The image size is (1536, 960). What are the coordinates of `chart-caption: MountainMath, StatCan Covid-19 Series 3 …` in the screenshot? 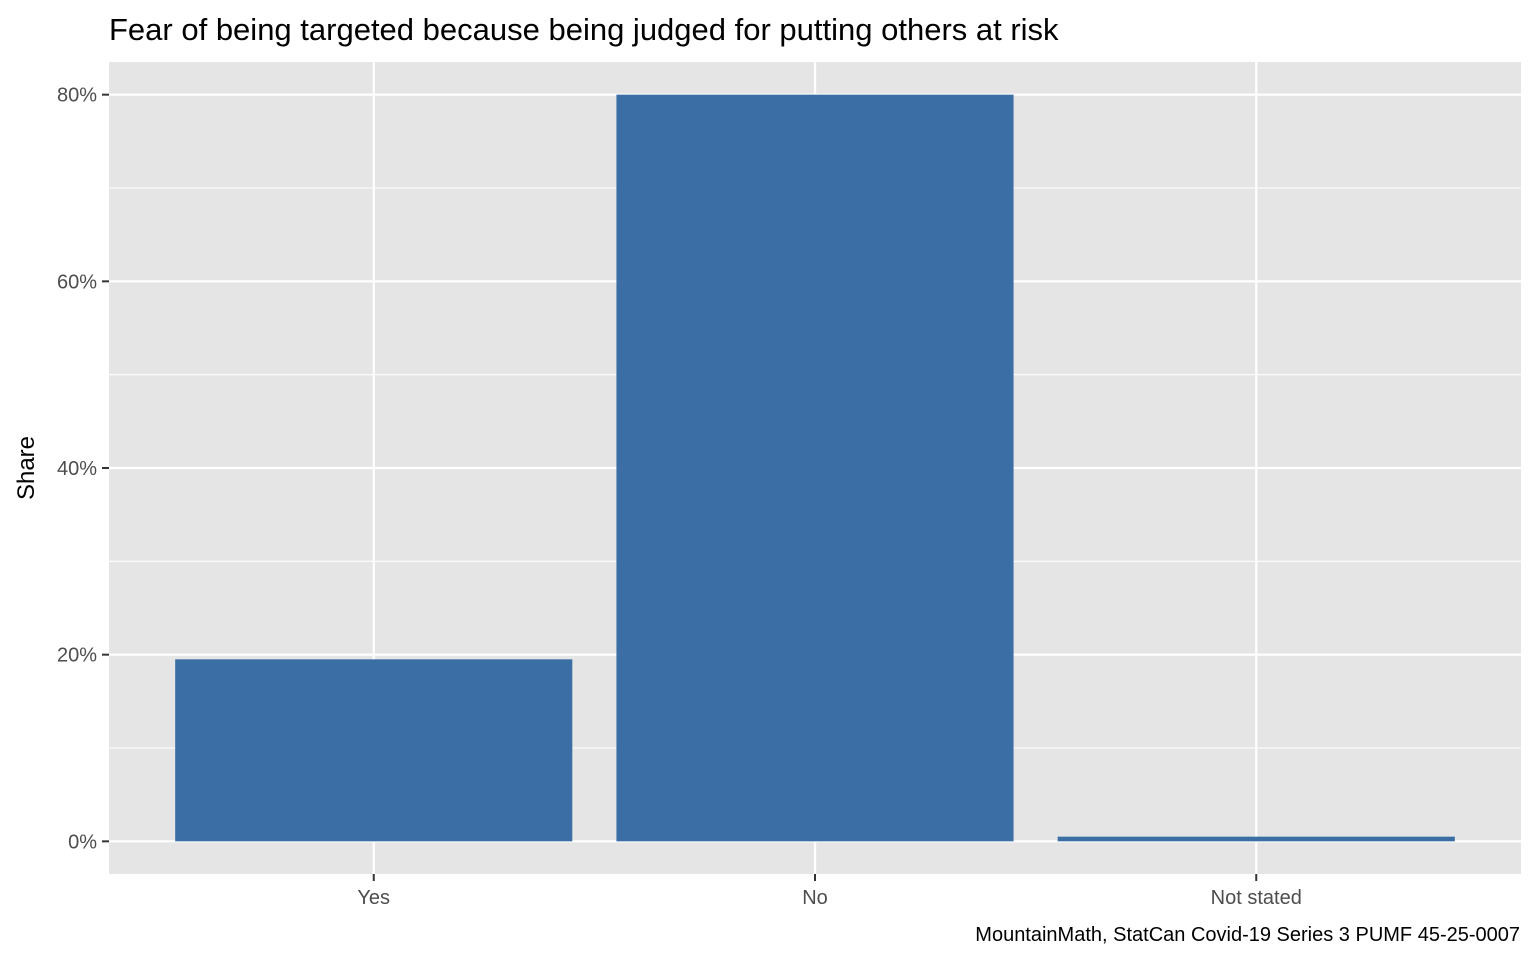 It's located at (1247, 935).